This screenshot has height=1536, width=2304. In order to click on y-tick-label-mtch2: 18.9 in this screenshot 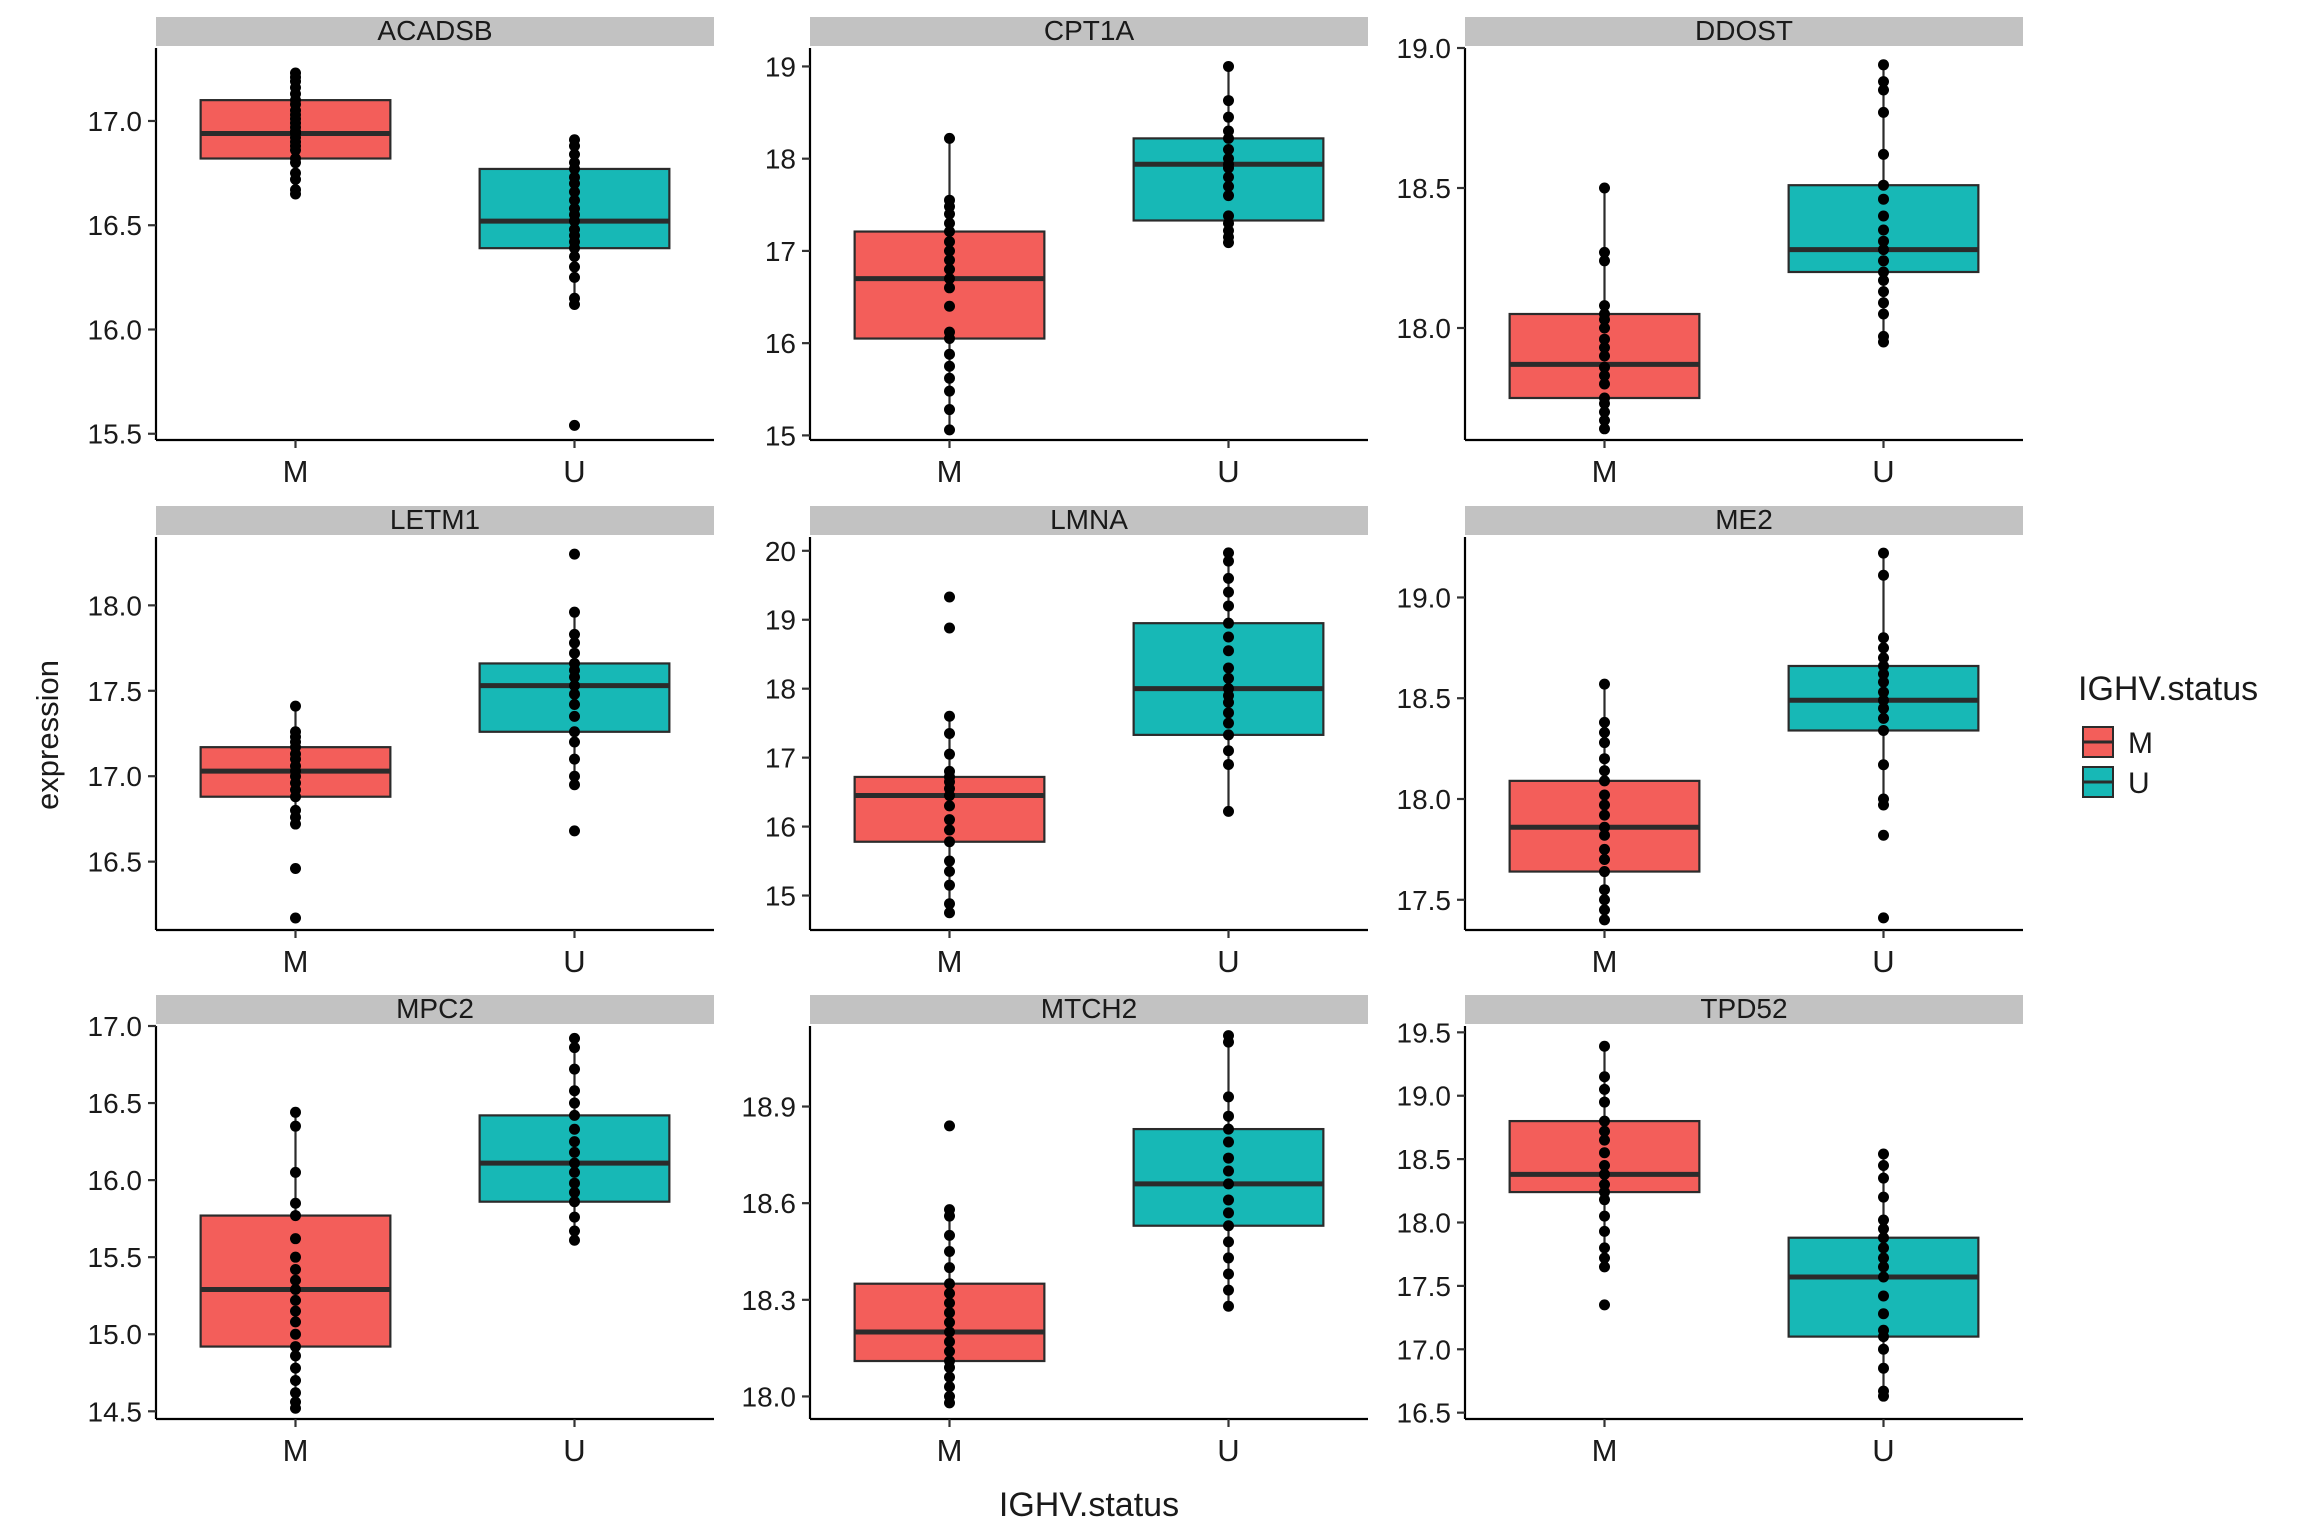, I will do `click(769, 1107)`.